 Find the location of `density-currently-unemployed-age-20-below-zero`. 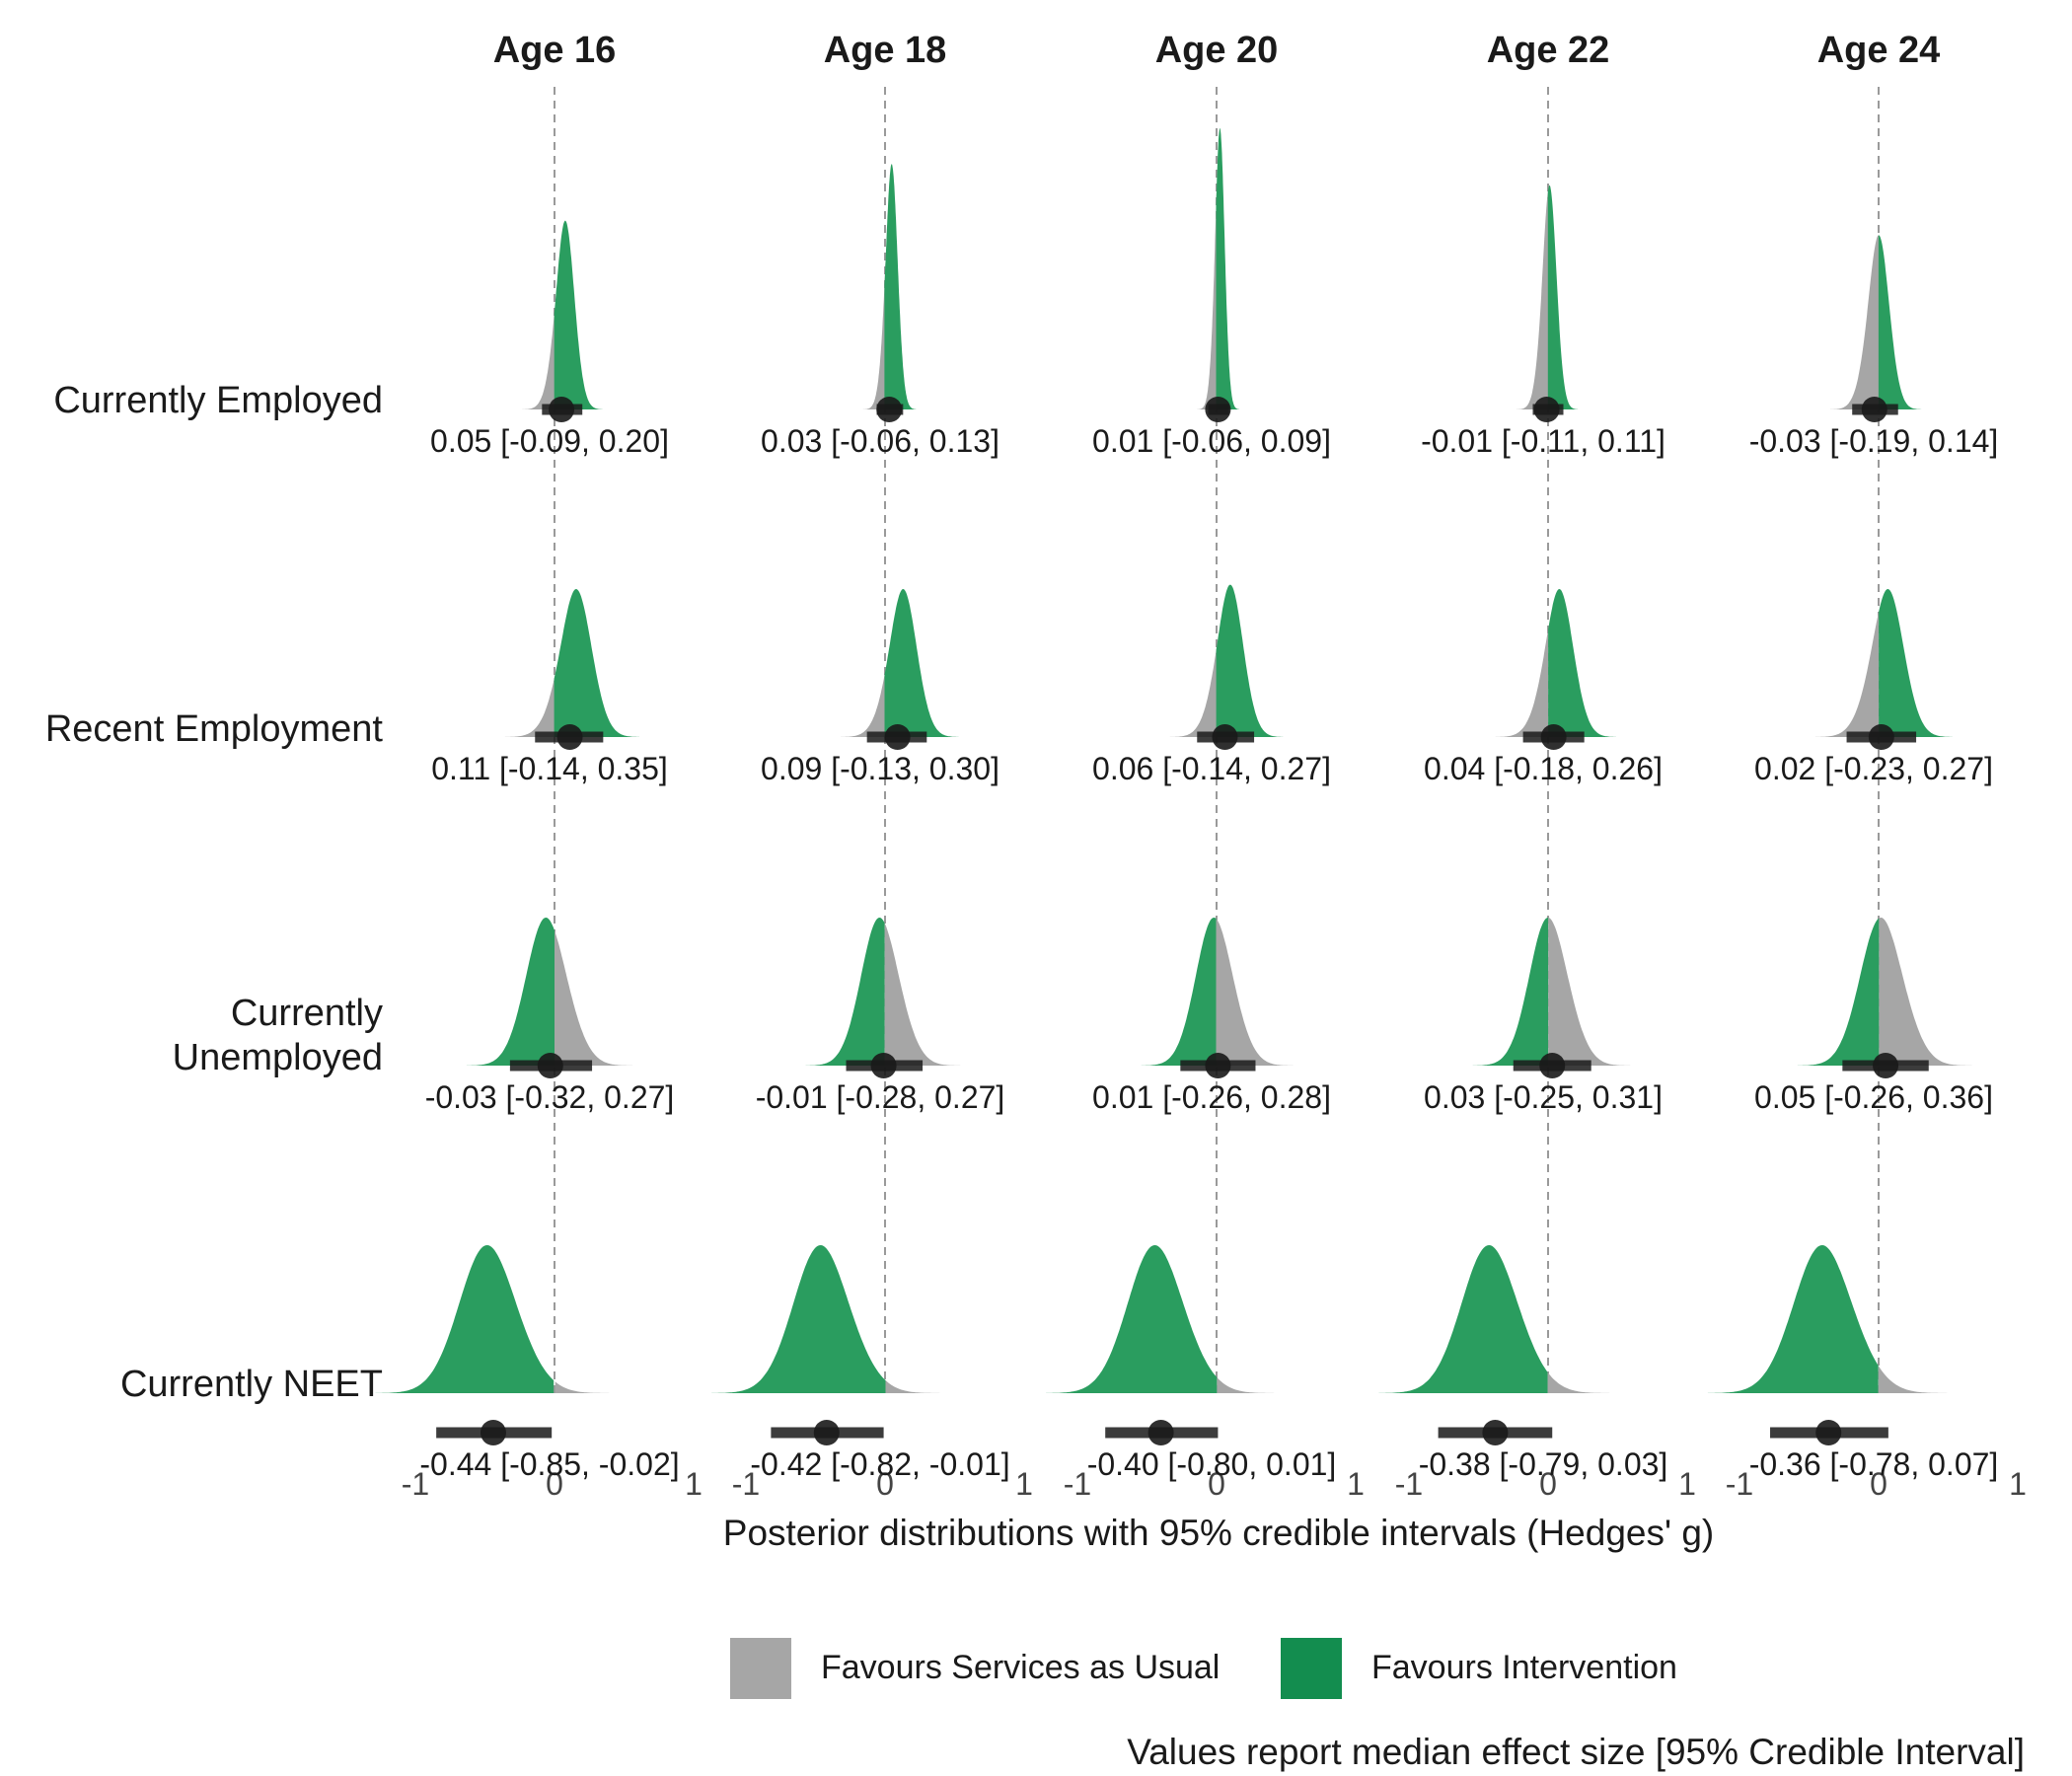

density-currently-unemployed-age-20-below-zero is located at coordinates (1180, 992).